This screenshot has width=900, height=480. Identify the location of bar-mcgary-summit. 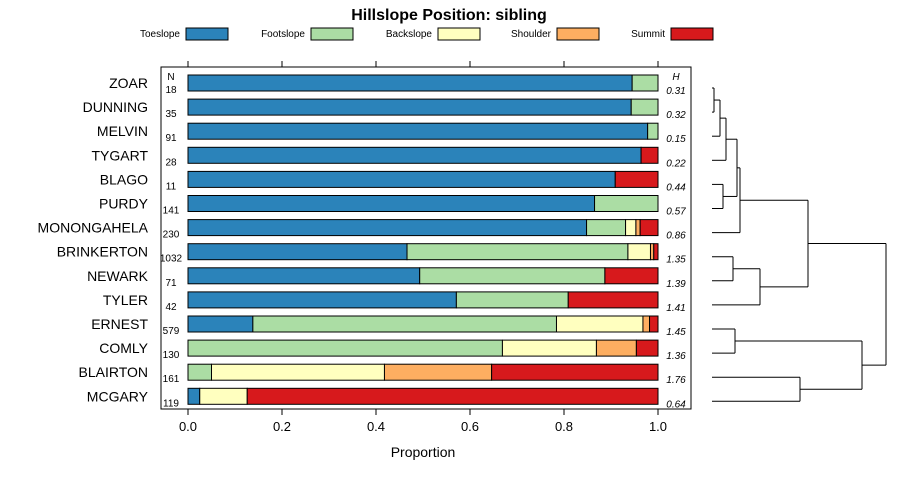
(452, 396).